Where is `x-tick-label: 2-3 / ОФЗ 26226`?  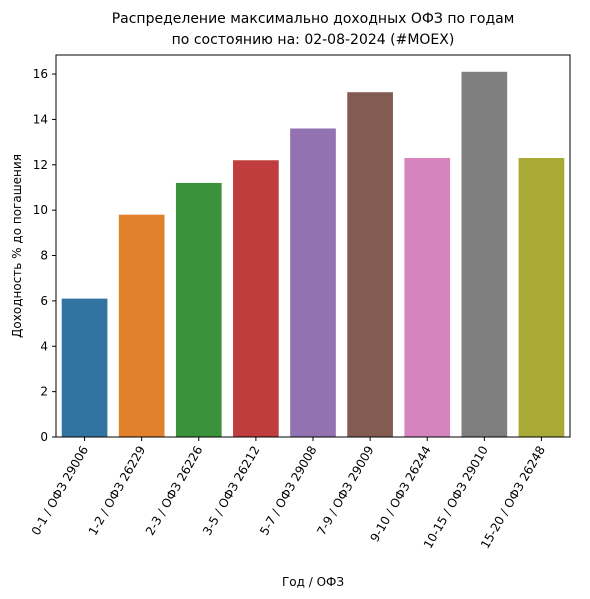 x-tick-label: 2-3 / ОФЗ 26226 is located at coordinates (174, 491).